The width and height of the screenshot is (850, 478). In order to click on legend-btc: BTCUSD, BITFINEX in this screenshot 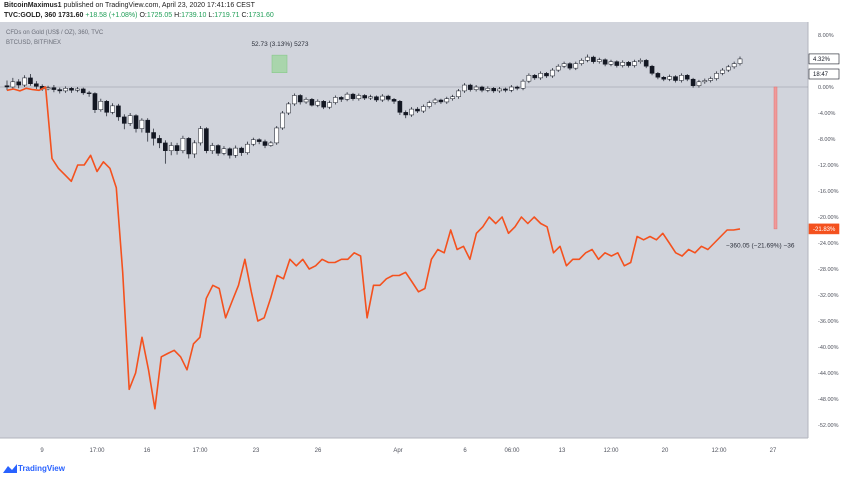, I will do `click(34, 43)`.